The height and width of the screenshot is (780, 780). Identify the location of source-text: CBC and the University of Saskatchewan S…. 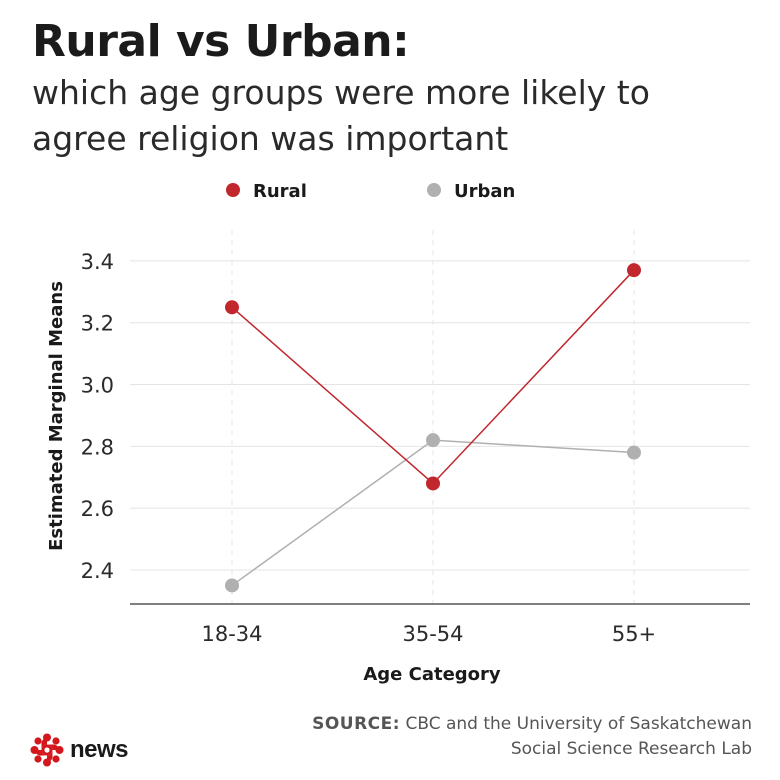
(578, 736).